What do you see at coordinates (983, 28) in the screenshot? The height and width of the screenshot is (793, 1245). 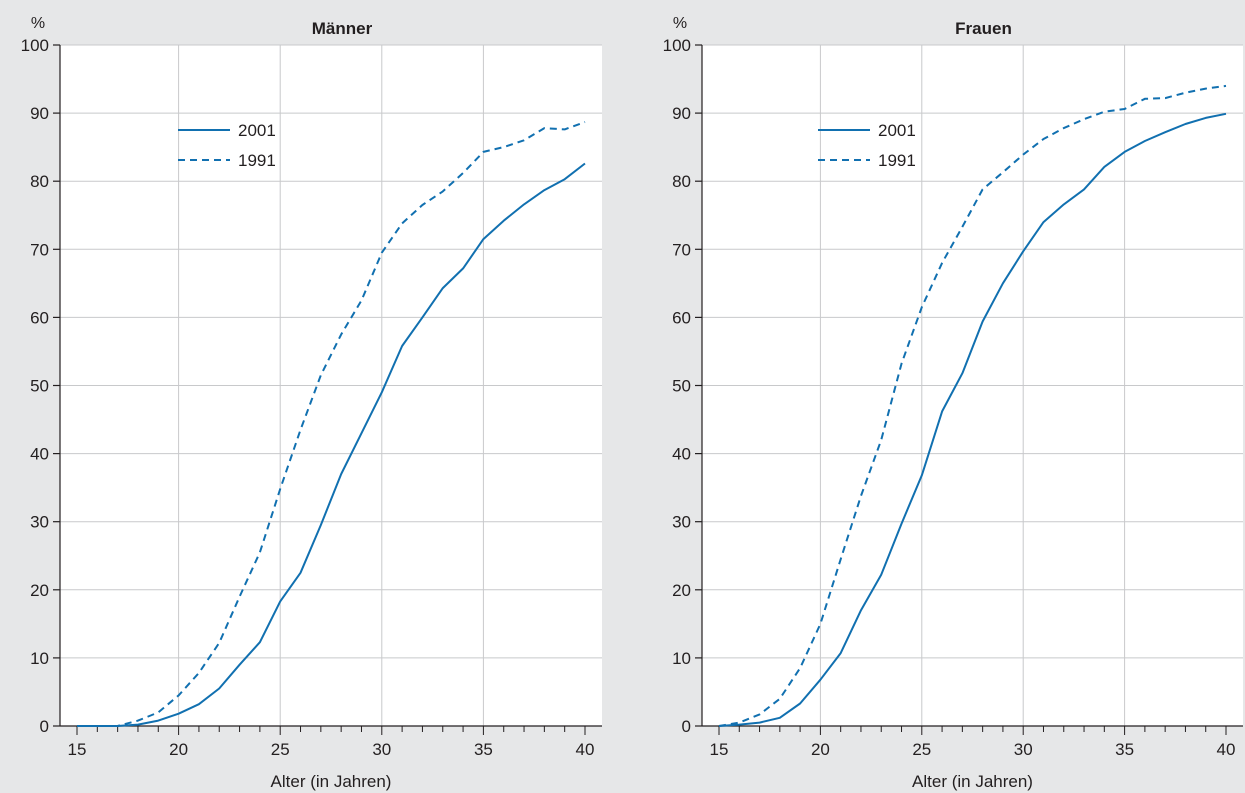 I see `chart-title: Frauen` at bounding box center [983, 28].